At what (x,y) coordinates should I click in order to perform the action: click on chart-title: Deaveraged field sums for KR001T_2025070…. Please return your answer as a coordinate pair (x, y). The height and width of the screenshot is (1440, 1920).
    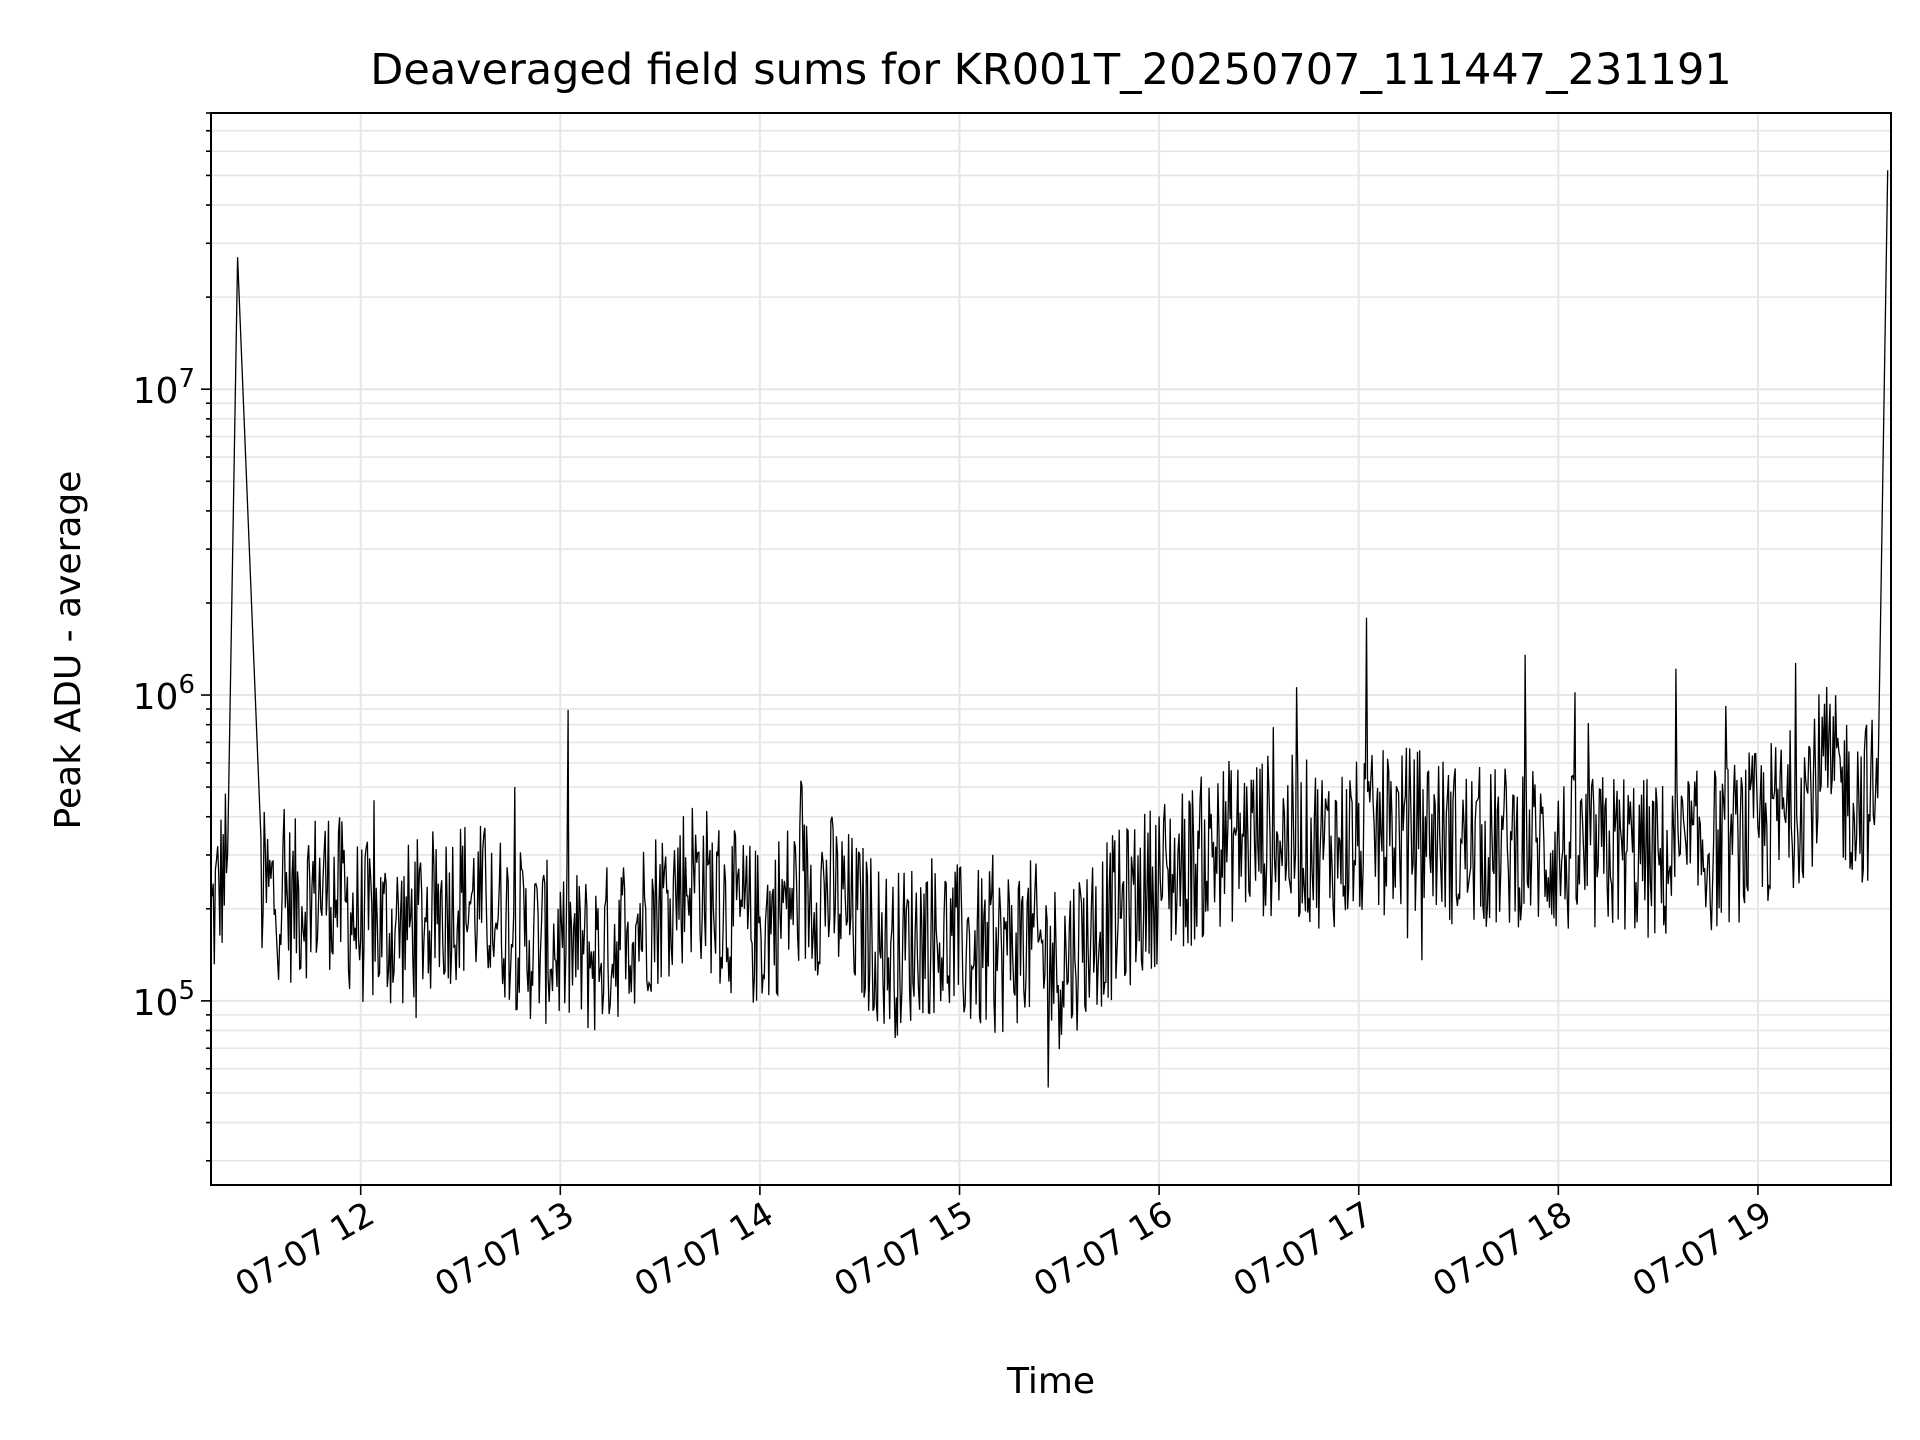
    Looking at the image, I should click on (1051, 70).